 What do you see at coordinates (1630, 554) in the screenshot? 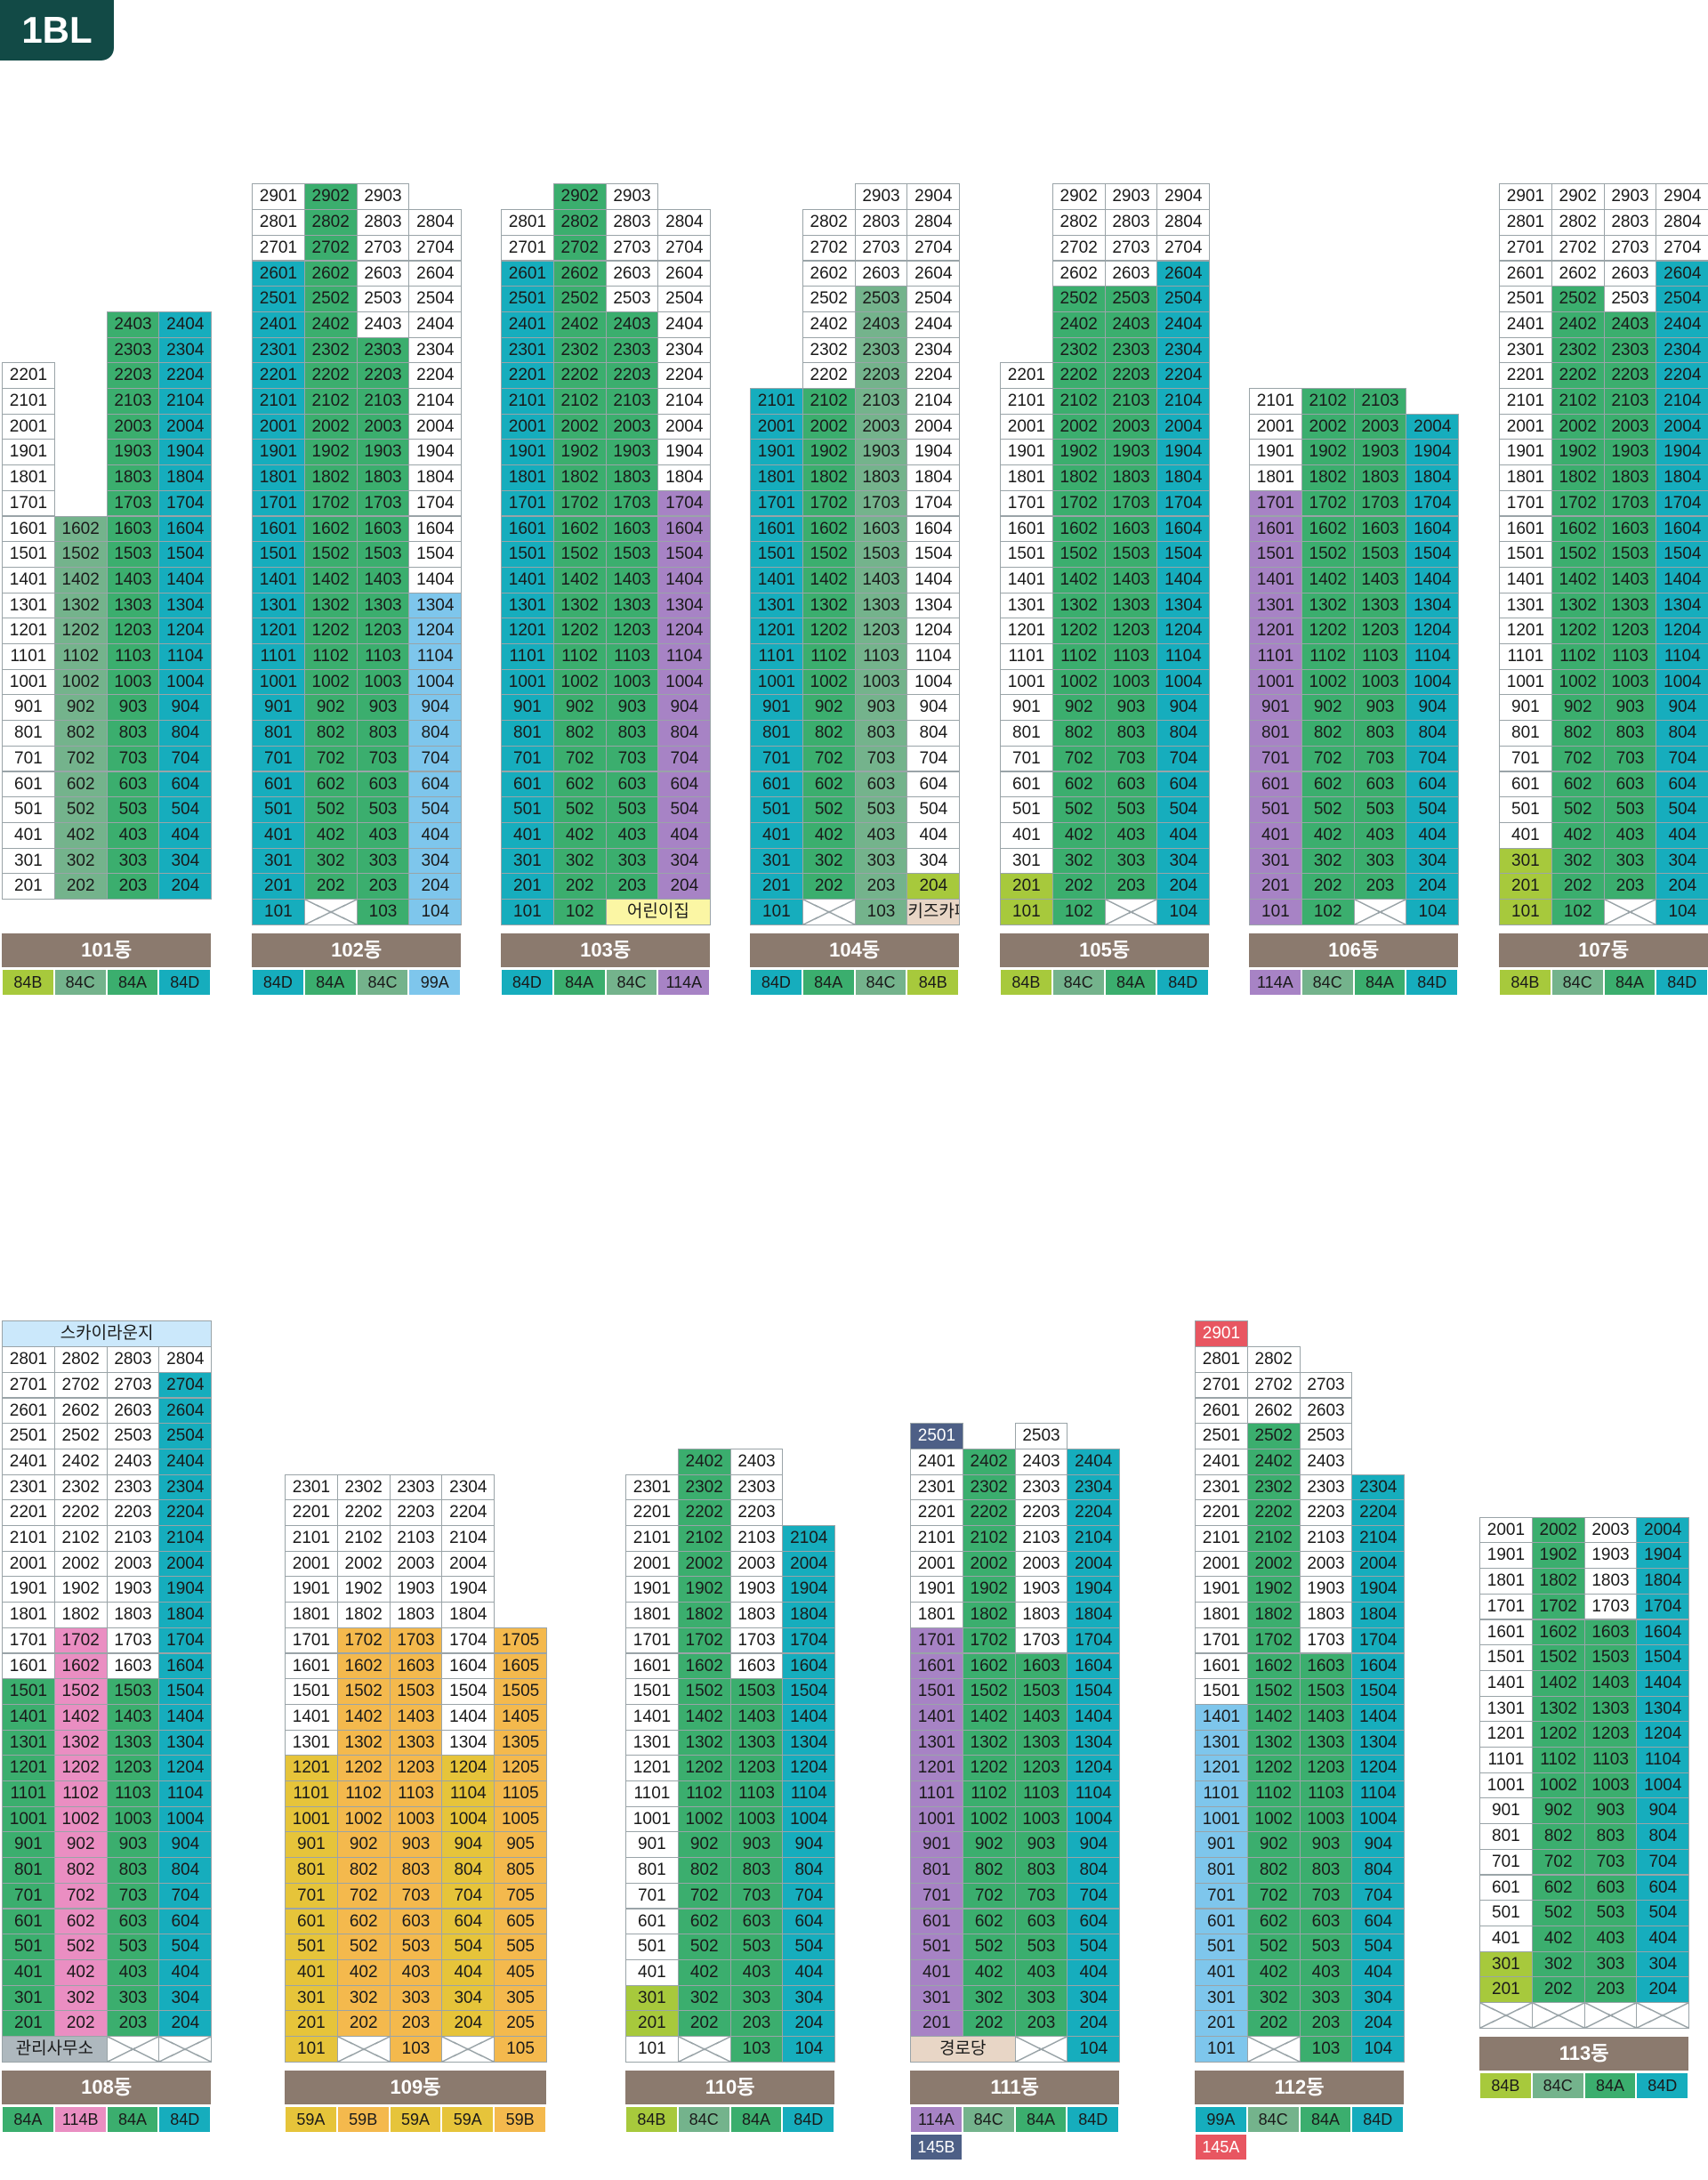
I see `unit-cell: 1503` at bounding box center [1630, 554].